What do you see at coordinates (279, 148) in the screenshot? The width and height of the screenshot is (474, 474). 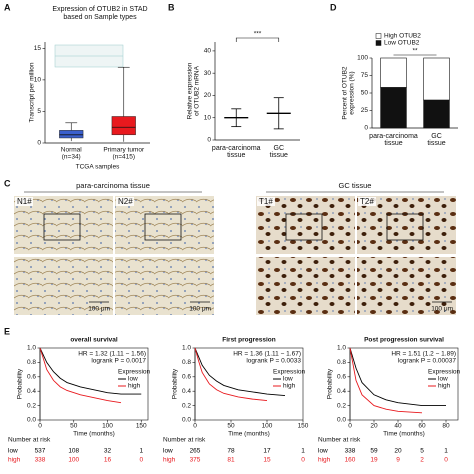 I see `x-tick-label: GC` at bounding box center [279, 148].